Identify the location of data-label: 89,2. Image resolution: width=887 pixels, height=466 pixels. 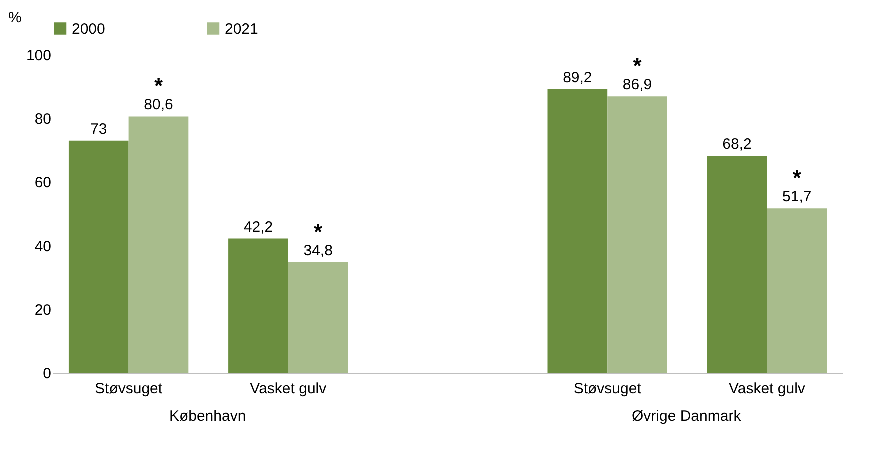
(577, 77).